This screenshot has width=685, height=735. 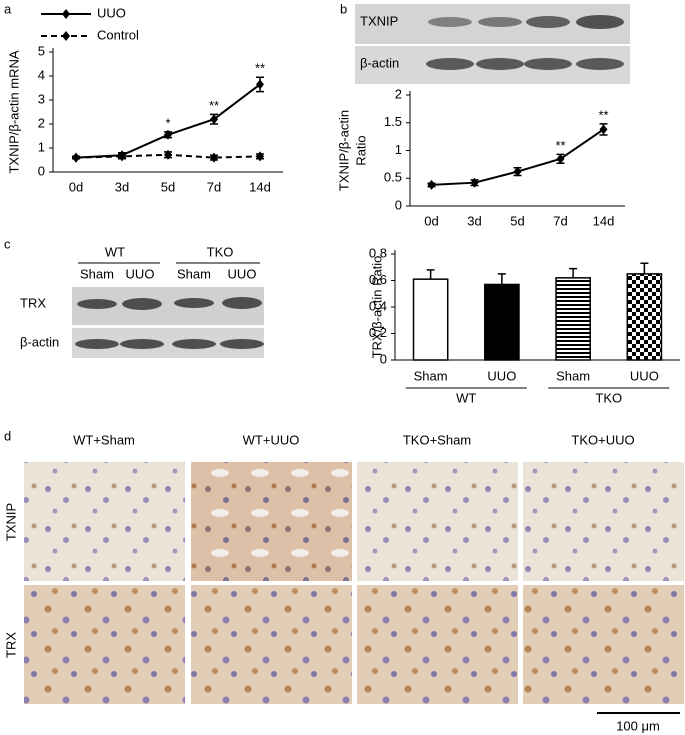 I want to click on column-label: TKO+Sham, so click(x=437, y=439).